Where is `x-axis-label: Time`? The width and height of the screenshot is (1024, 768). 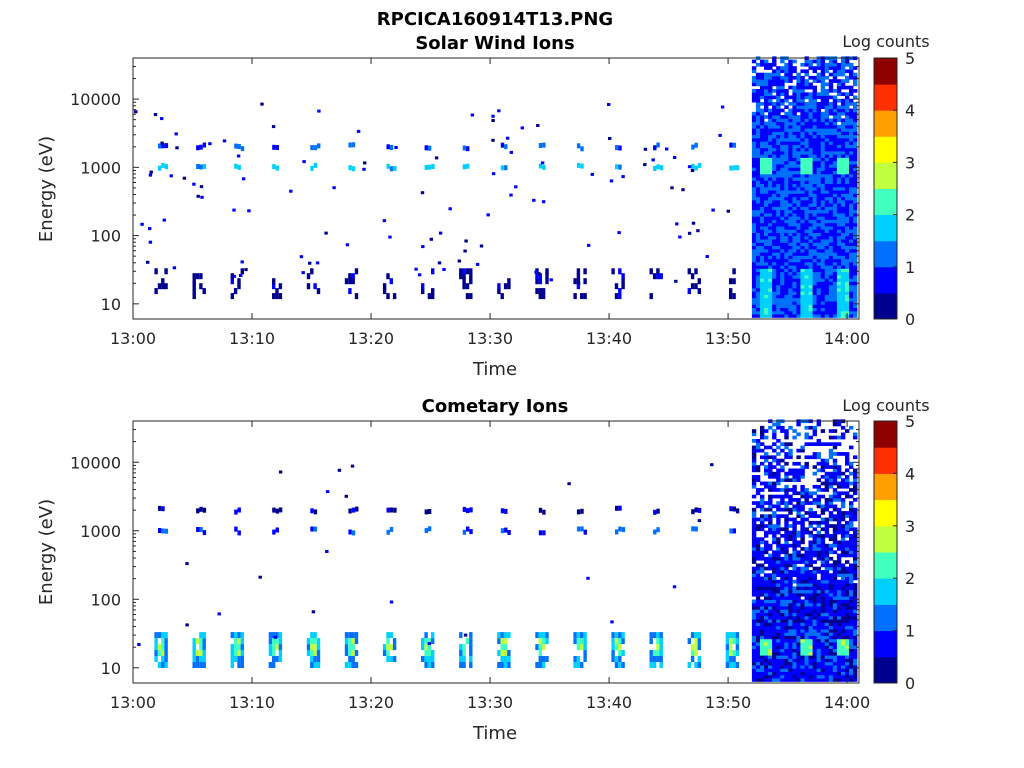
x-axis-label: Time is located at coordinates (494, 733).